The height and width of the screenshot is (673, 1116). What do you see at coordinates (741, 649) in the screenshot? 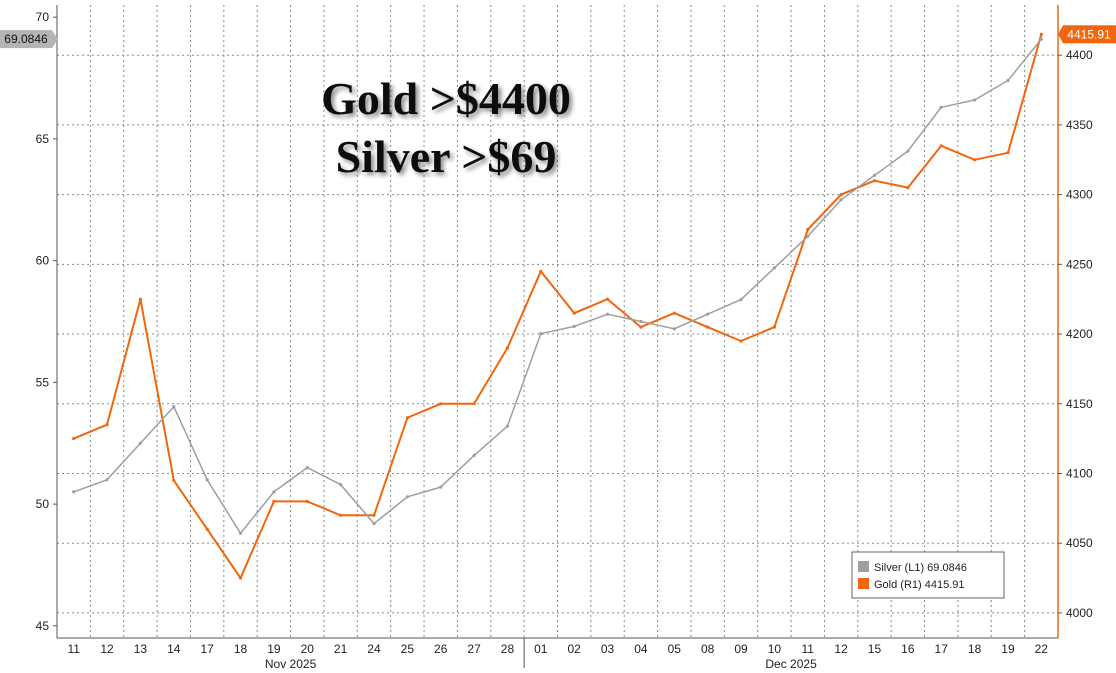
I see `x-tick-label: 09` at bounding box center [741, 649].